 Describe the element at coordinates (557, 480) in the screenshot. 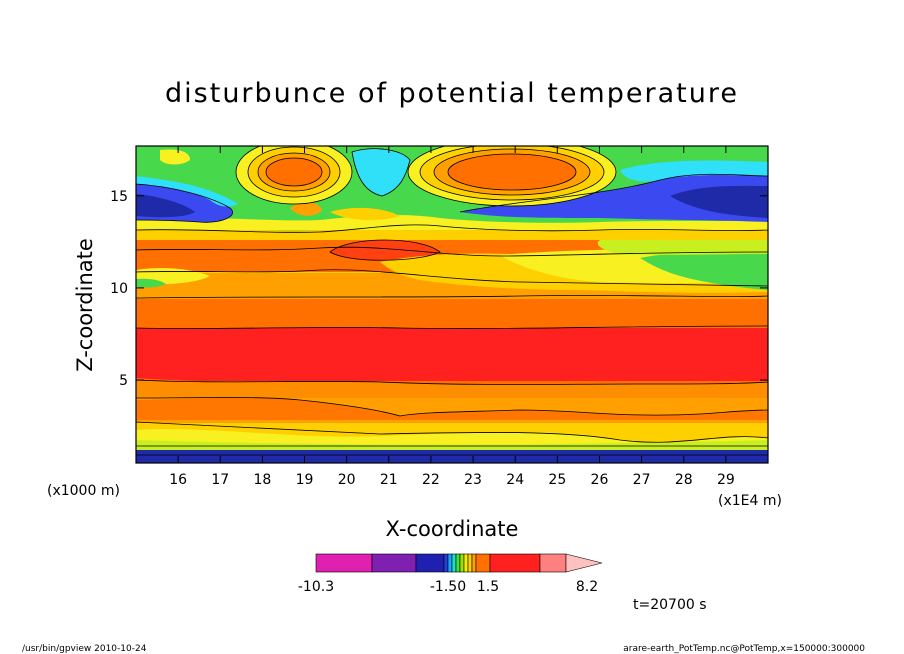

I see `x-tick-label: 25` at that location.